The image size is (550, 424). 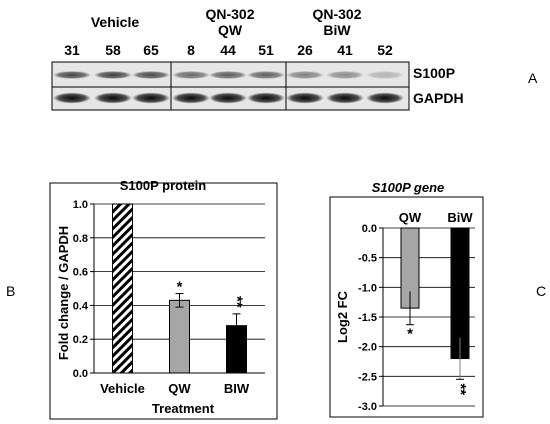 I want to click on group-label-biw: QN-302, so click(x=337, y=14).